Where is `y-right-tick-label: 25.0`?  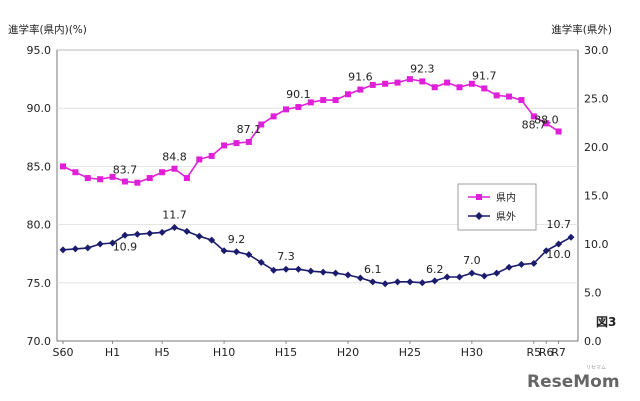
y-right-tick-label: 25.0 is located at coordinates (596, 99).